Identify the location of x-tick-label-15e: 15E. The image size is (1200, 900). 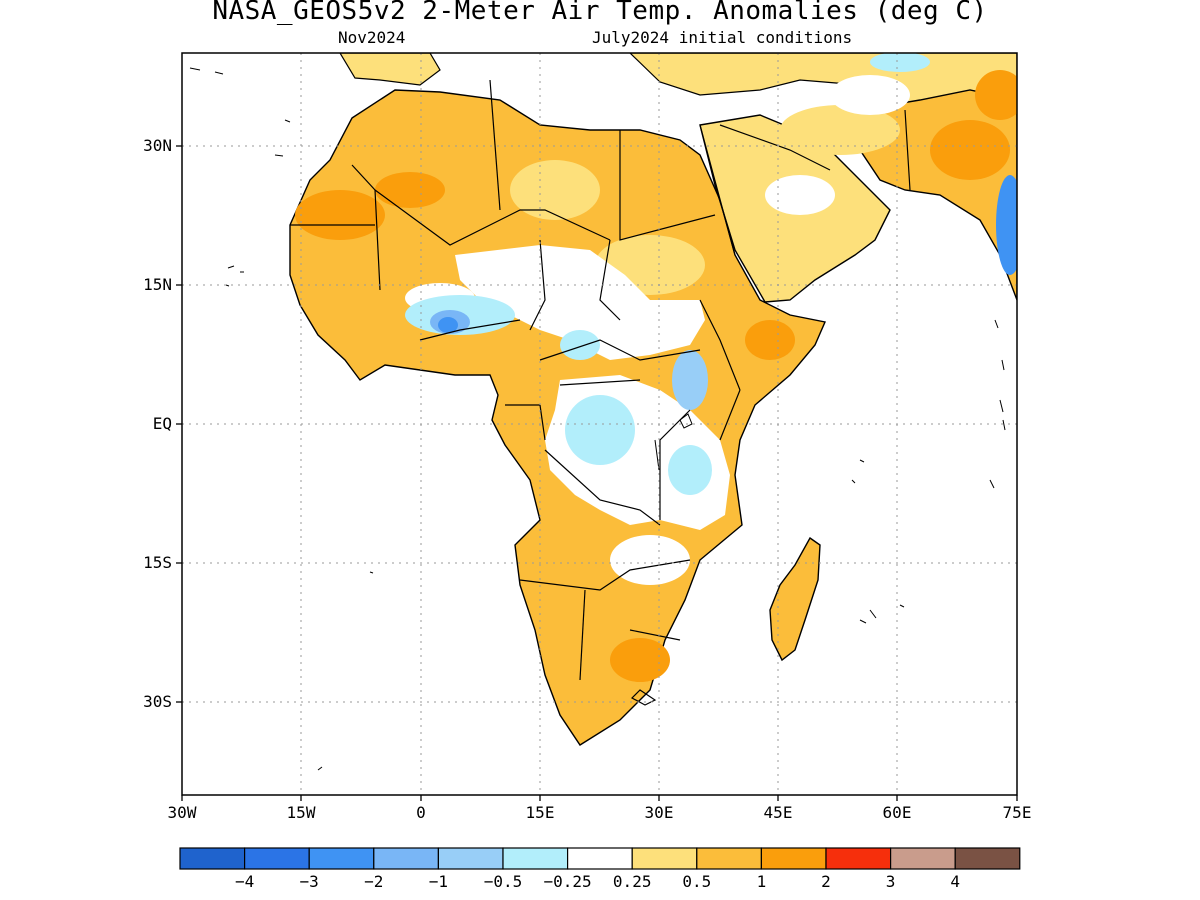
(540, 812).